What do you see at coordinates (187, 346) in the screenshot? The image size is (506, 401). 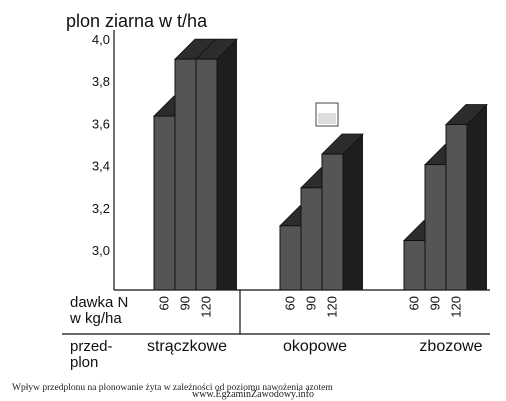 I see `group-label: strączkowe` at bounding box center [187, 346].